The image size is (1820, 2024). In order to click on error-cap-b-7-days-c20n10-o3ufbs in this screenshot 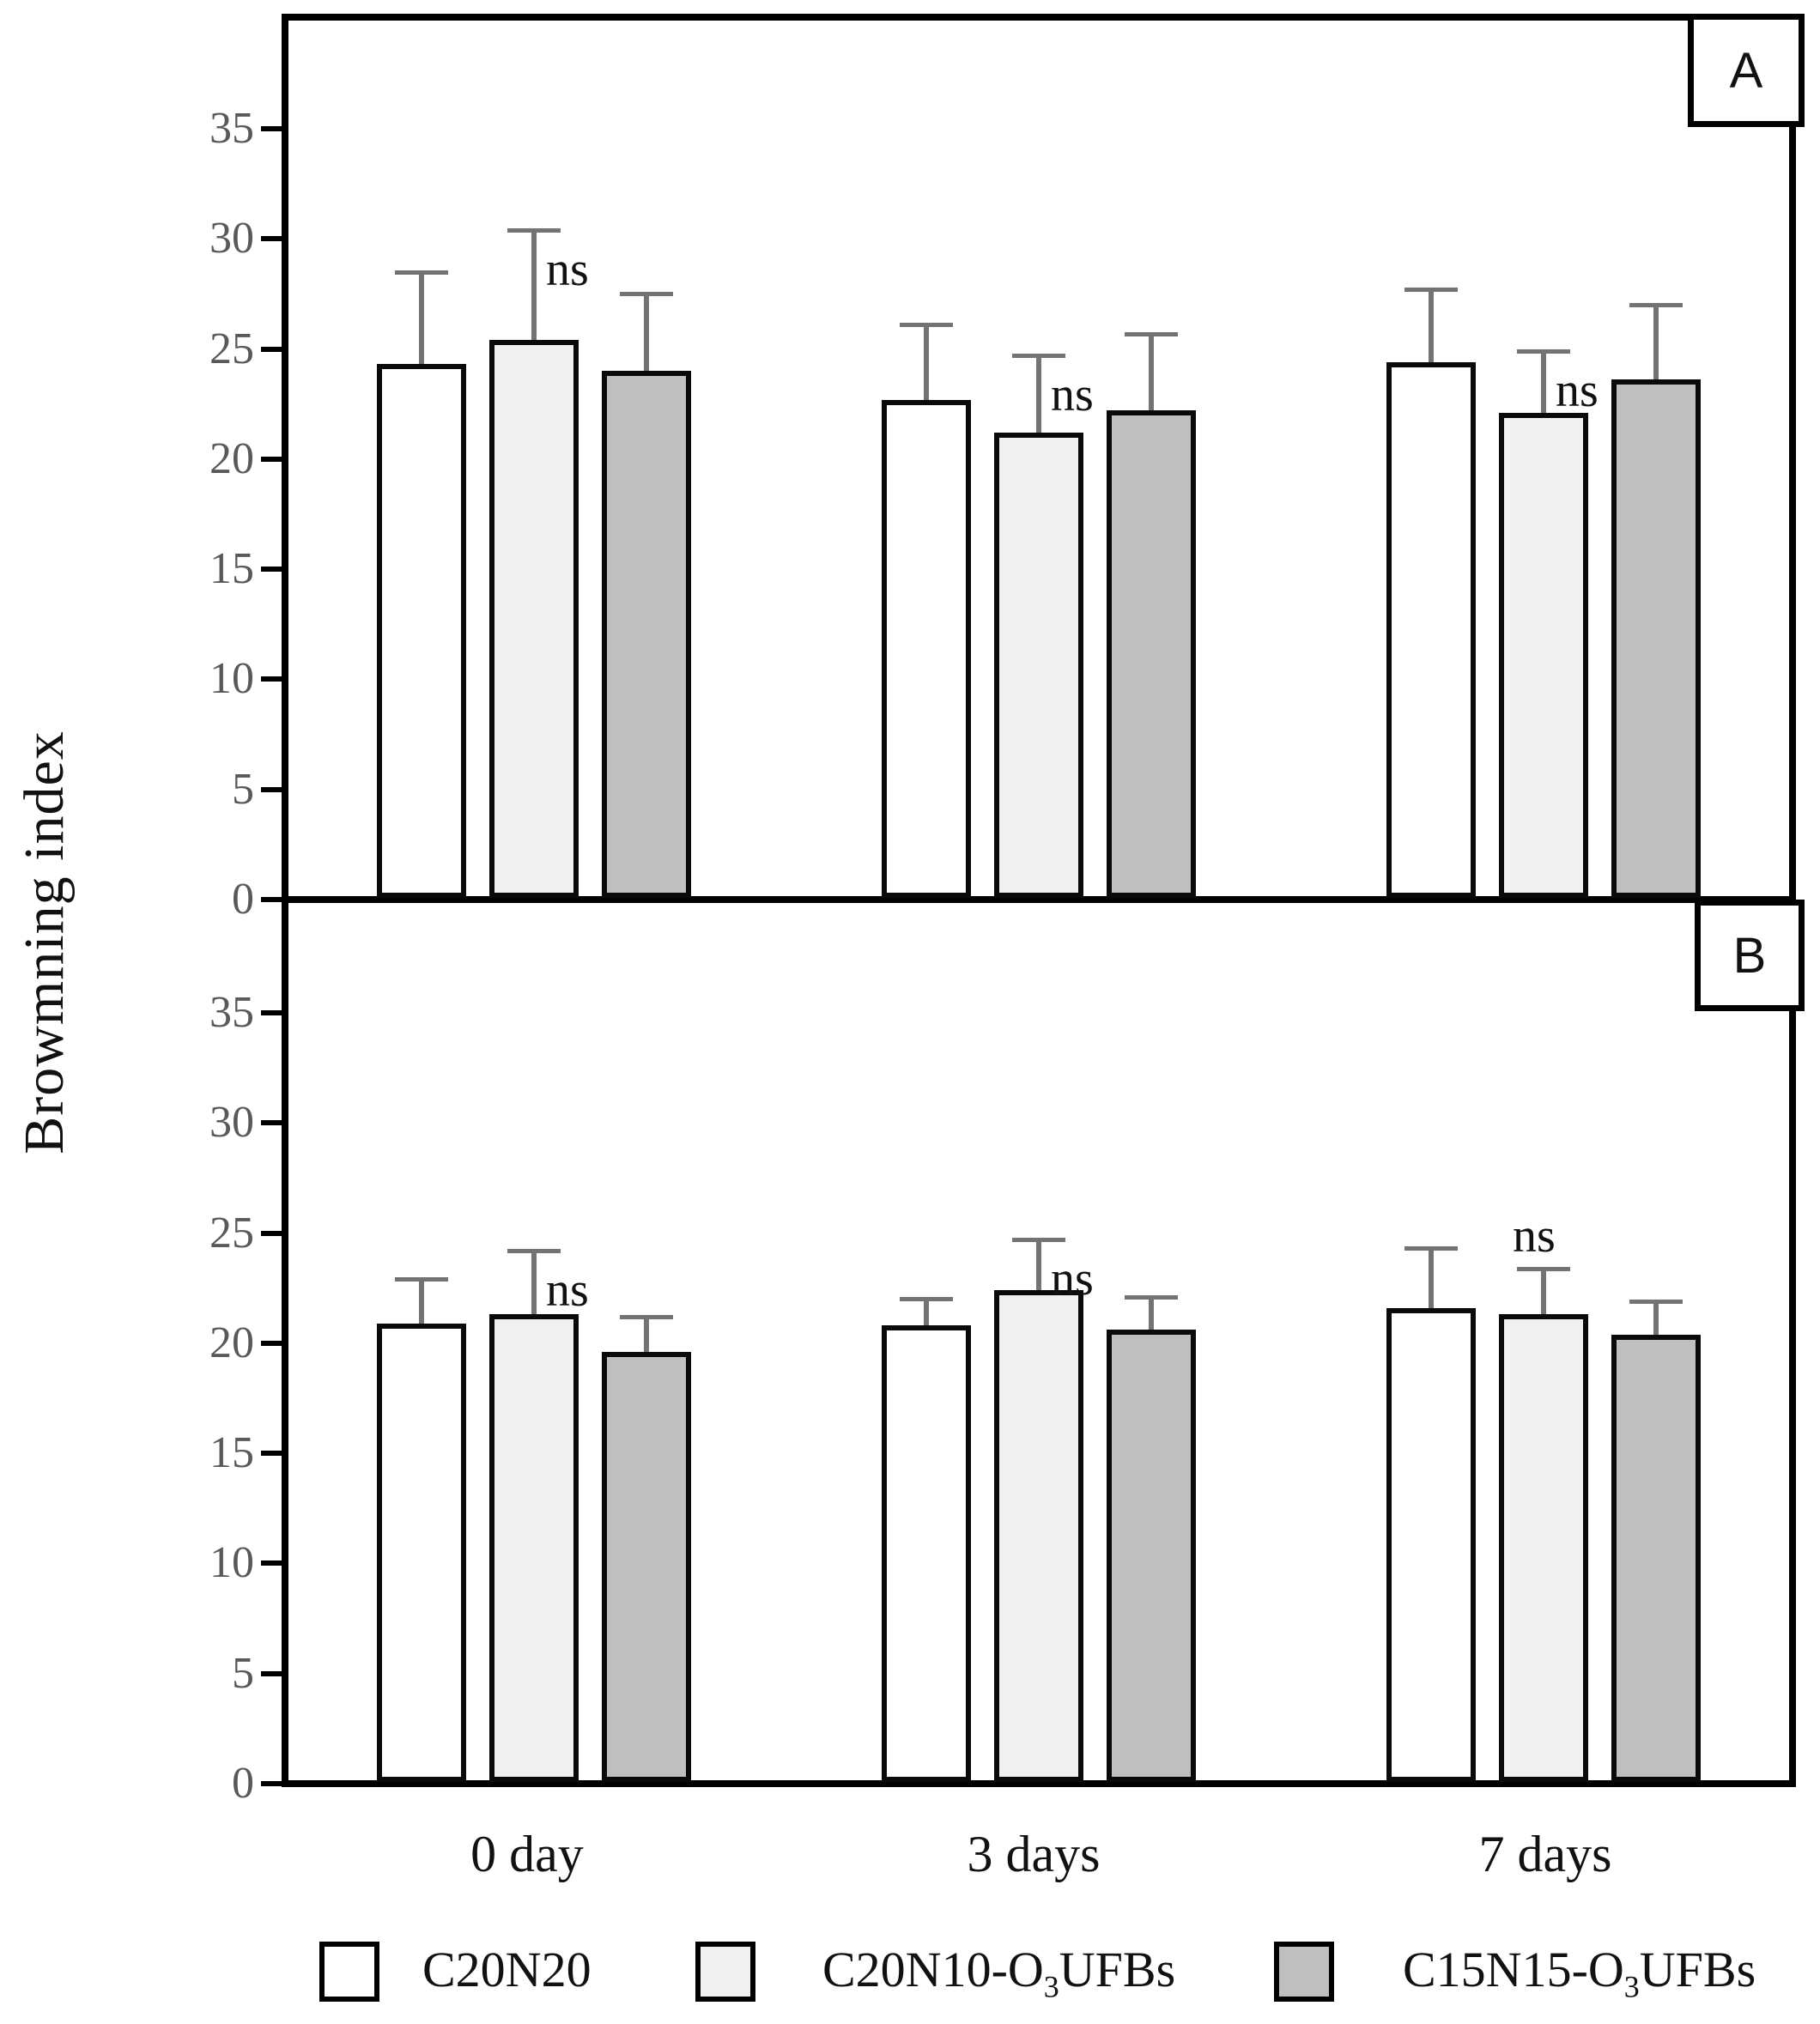, I will do `click(1544, 1268)`.